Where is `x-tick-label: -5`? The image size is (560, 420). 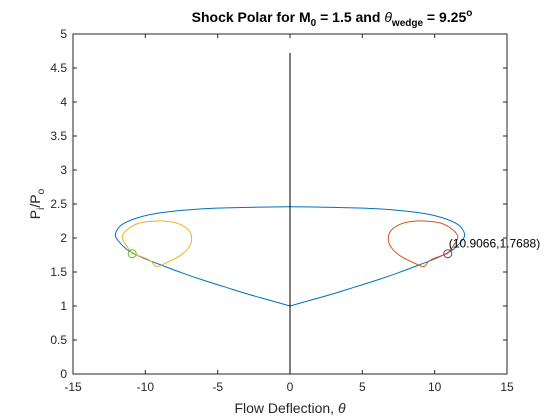 x-tick-label: -5 is located at coordinates (217, 387).